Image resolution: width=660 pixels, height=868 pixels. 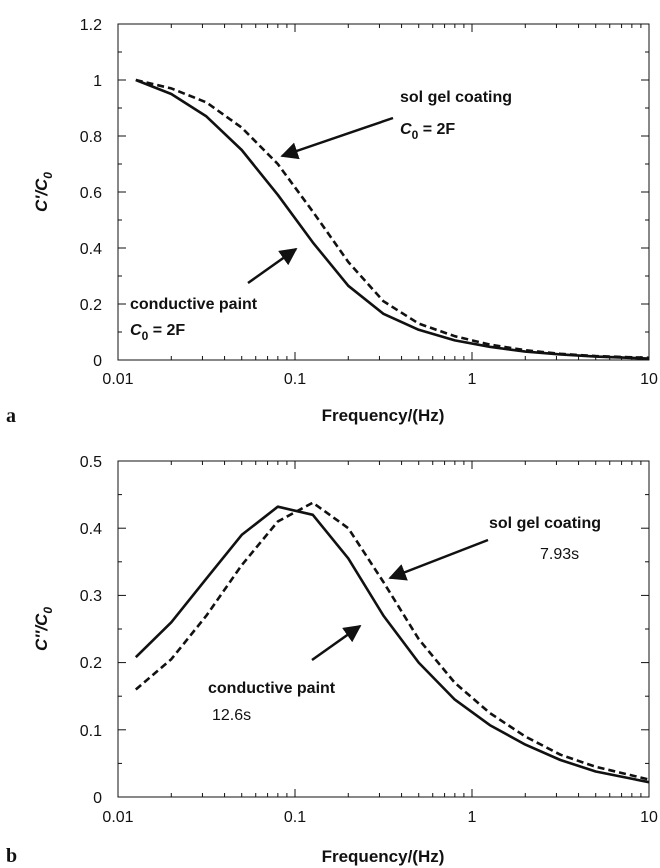 What do you see at coordinates (396, 124) in the screenshot?
I see `annotation-sol-gel: sol gel coating C0 = 2F` at bounding box center [396, 124].